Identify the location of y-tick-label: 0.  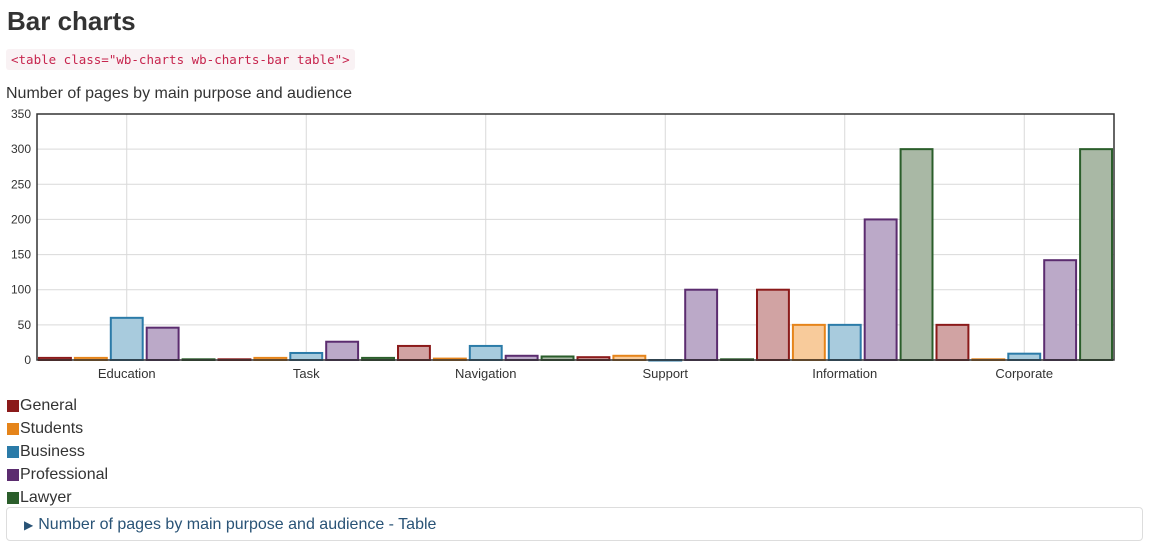
(27, 360).